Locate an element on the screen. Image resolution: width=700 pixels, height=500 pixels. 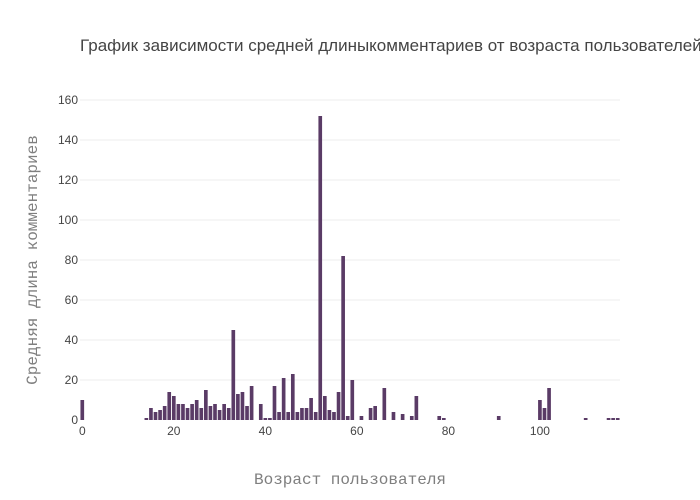
y-tick-label: 80 is located at coordinates (72, 260).